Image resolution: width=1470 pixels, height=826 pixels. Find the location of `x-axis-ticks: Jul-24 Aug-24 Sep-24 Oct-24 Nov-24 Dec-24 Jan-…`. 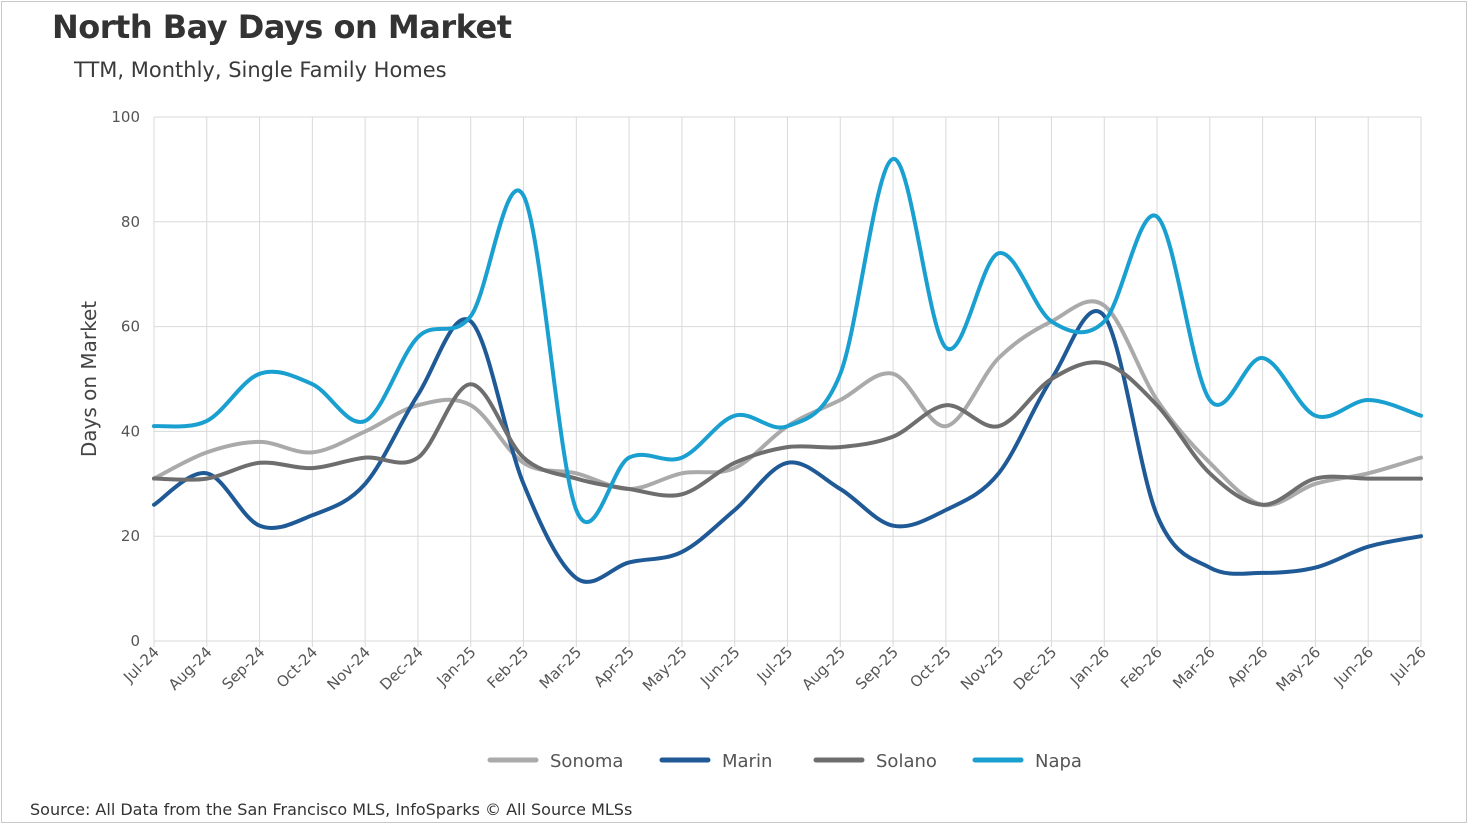

x-axis-ticks: Jul-24 Aug-24 Sep-24 Oct-24 Nov-24 Dec-24 Jan-… is located at coordinates (774, 669).